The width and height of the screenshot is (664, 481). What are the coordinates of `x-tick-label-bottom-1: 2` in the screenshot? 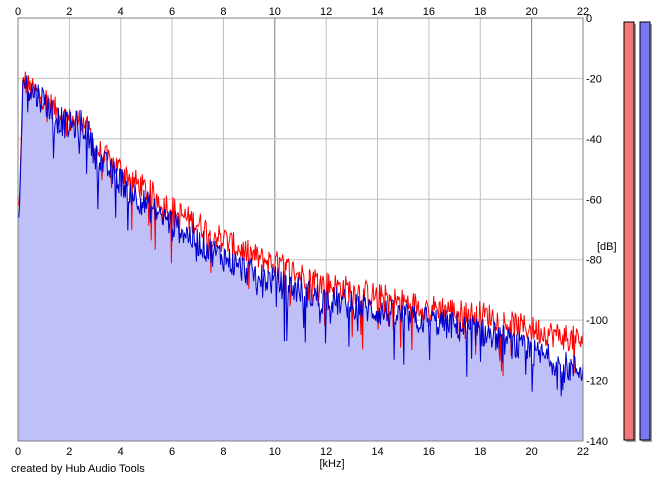 It's located at (69, 452).